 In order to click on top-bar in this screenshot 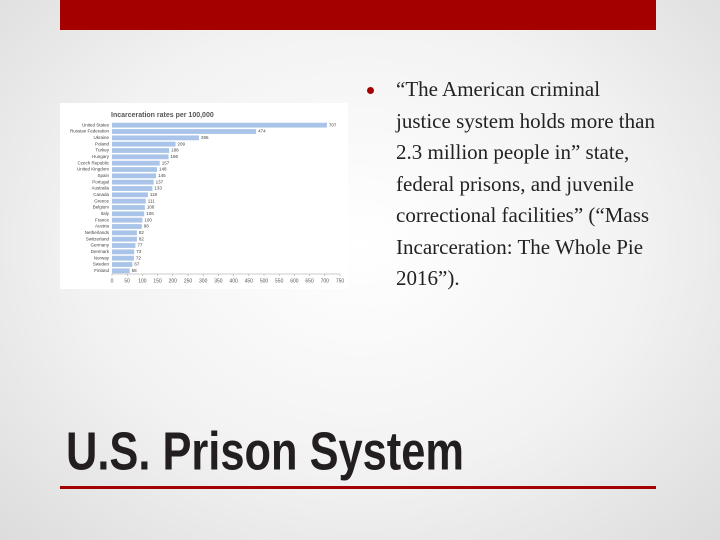, I will do `click(358, 15)`.